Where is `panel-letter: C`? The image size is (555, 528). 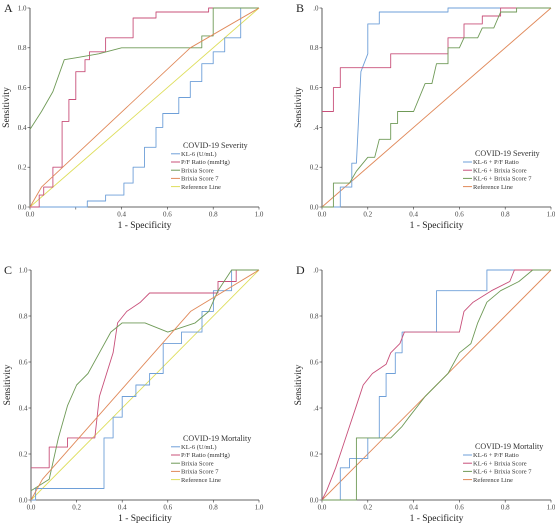
panel-letter: C is located at coordinates (8, 270).